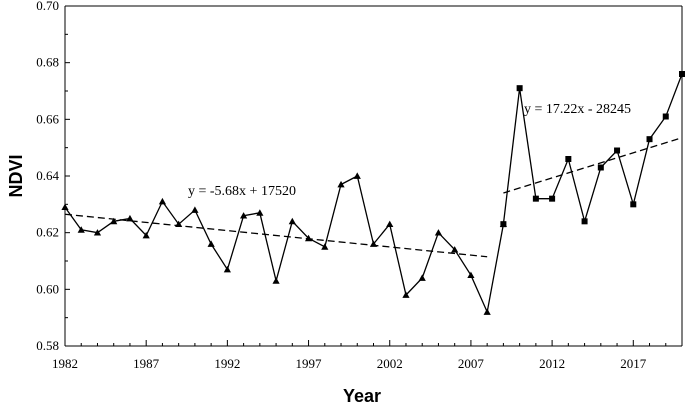 The image size is (685, 406). I want to click on x-tick-label: 2007, so click(471, 363).